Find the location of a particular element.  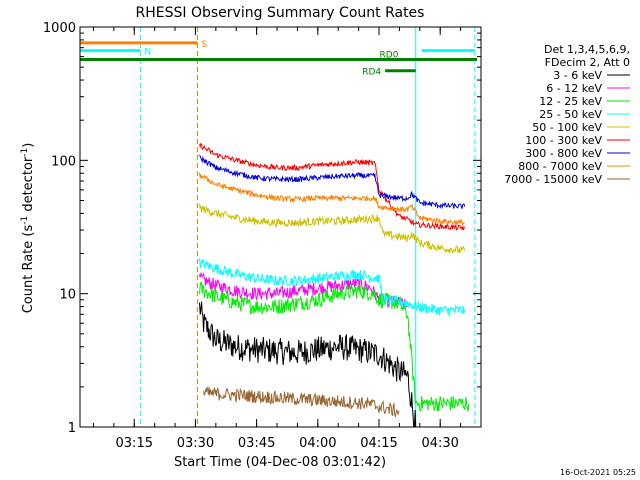

legend-label-6: 300 - 800 keV is located at coordinates (563, 153).